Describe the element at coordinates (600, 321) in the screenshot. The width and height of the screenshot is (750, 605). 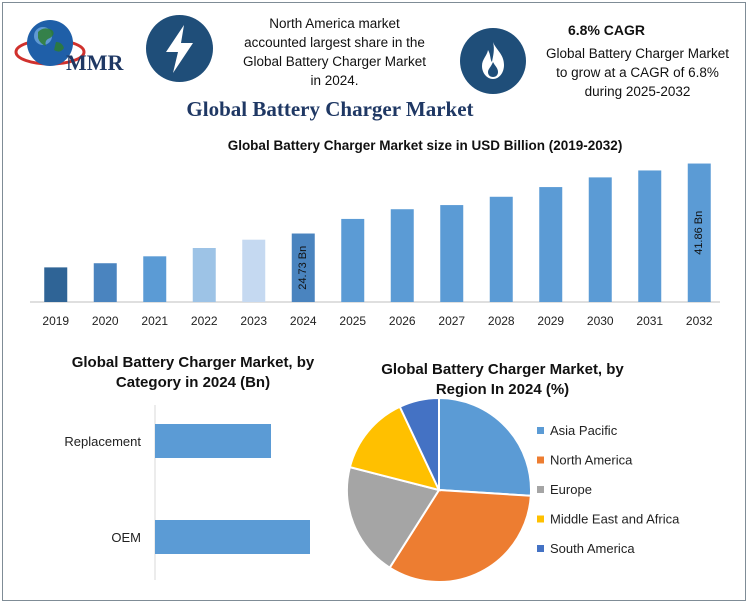
I see `x-tick-2030: 2030` at that location.